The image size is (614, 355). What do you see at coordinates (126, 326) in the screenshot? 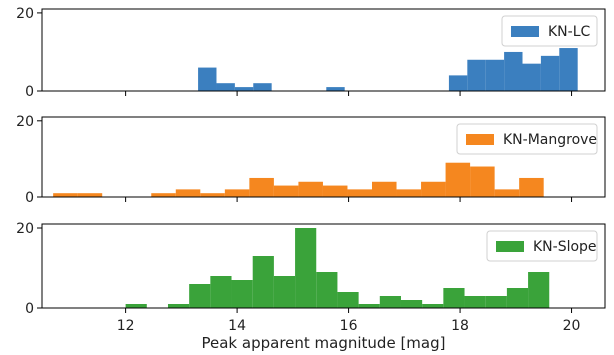
I see `x-tick-label: 12` at bounding box center [126, 326].